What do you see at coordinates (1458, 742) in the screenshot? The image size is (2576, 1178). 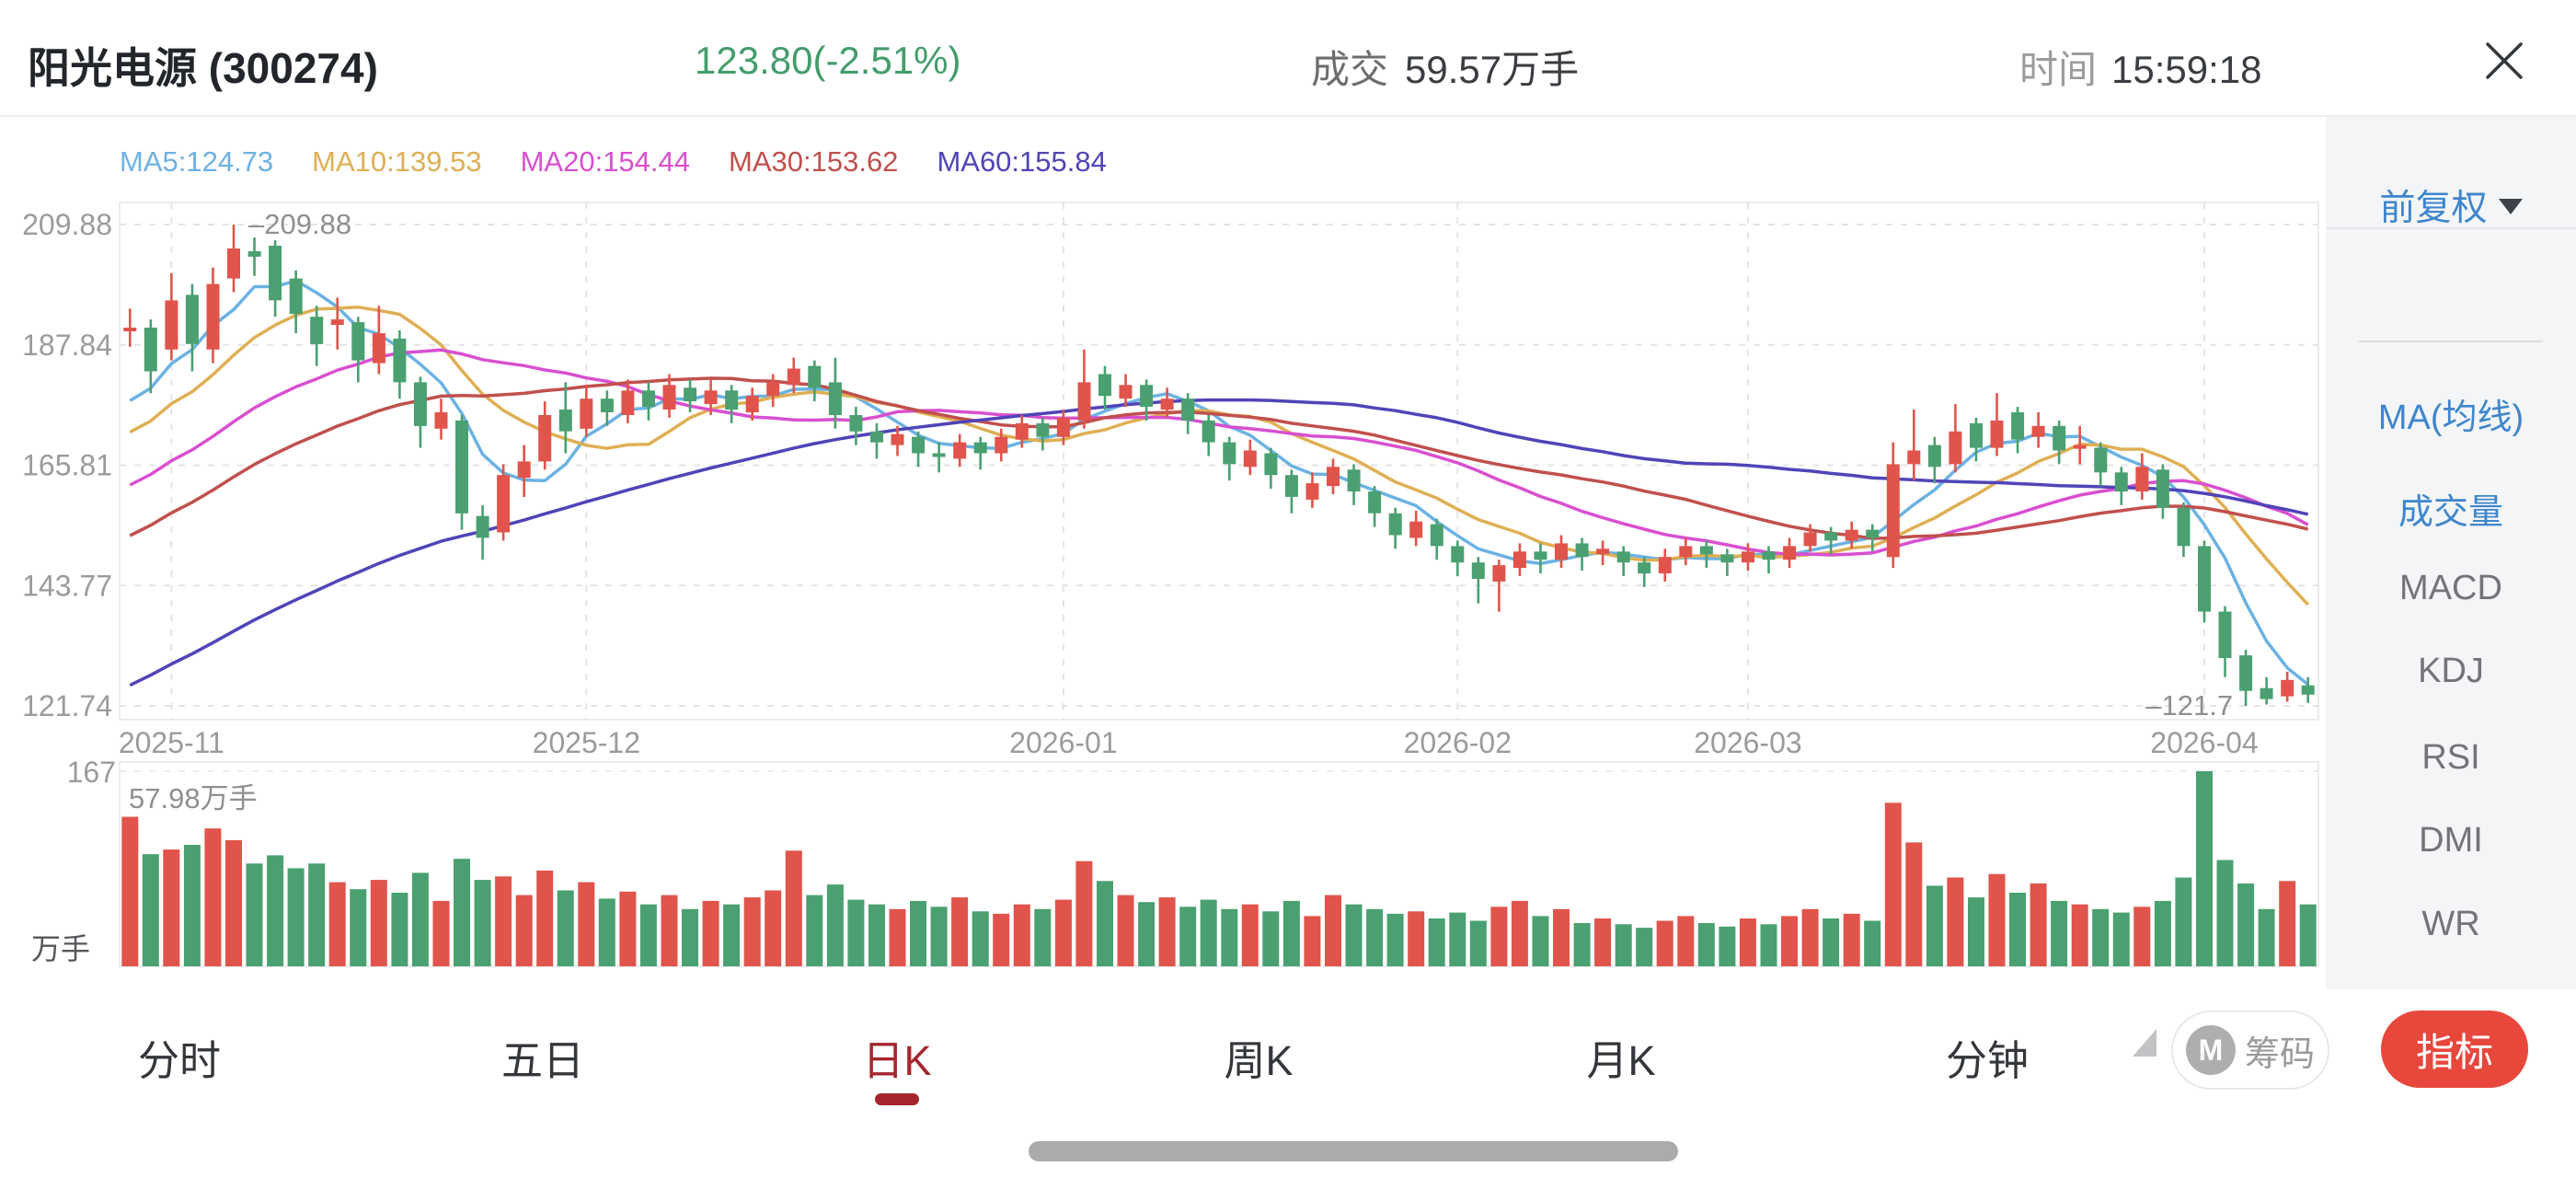 I see `svg-text: 2026-02` at bounding box center [1458, 742].